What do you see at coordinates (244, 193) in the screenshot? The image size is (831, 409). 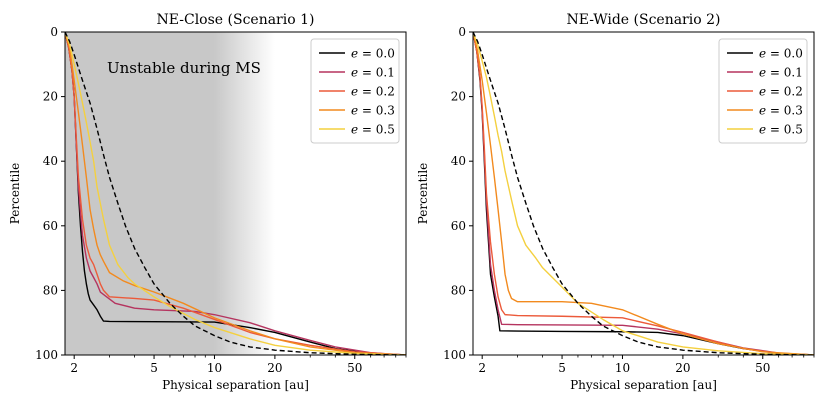 I see `unstable-region-fade` at bounding box center [244, 193].